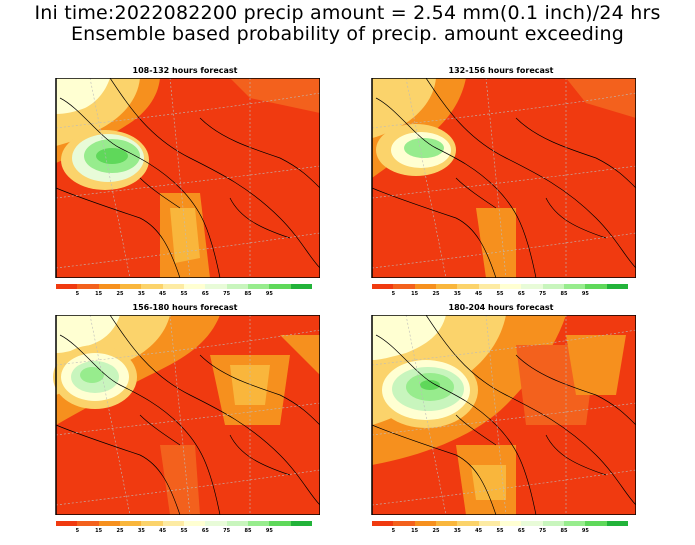 The width and height of the screenshot is (695, 545). I want to click on panel-title: 156-180 hours forecast, so click(185, 307).